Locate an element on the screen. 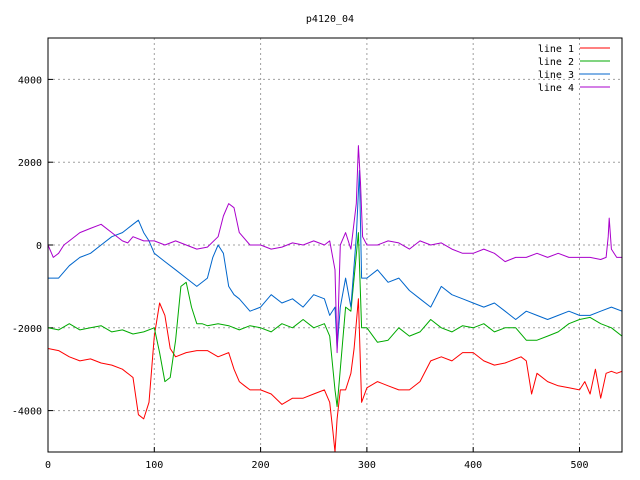 The image size is (640, 480). x-tick-label: 300 is located at coordinates (367, 465).